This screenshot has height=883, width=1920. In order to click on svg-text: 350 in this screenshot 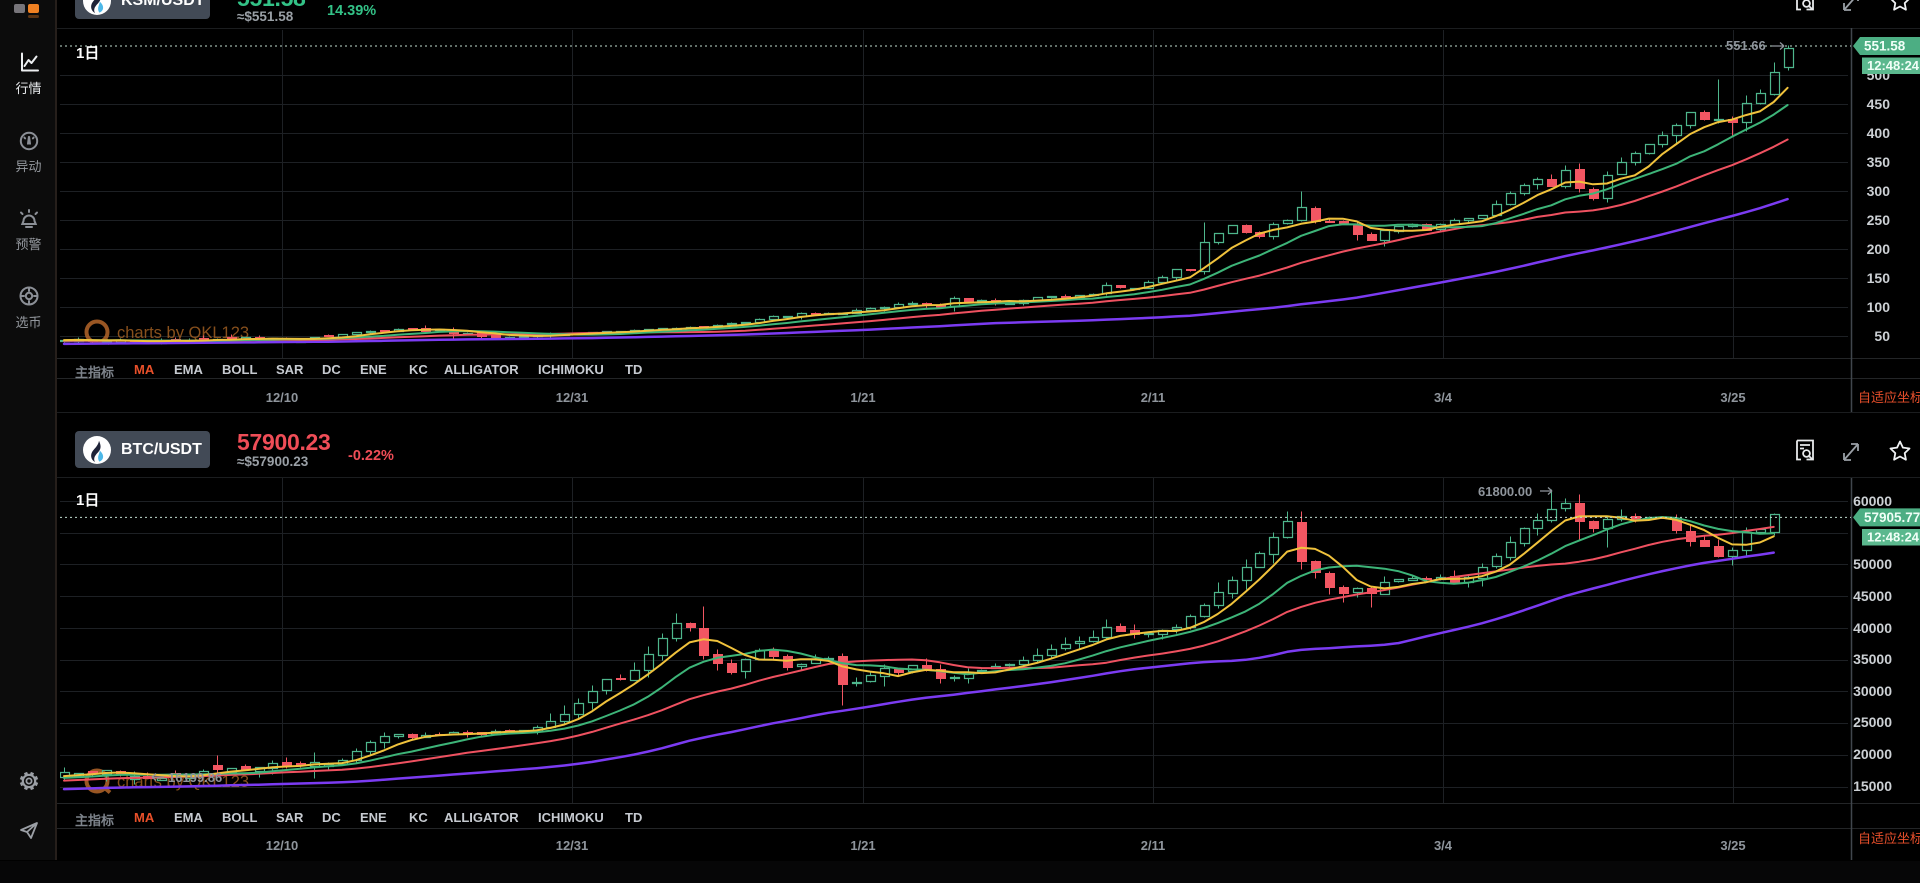, I will do `click(1879, 162)`.